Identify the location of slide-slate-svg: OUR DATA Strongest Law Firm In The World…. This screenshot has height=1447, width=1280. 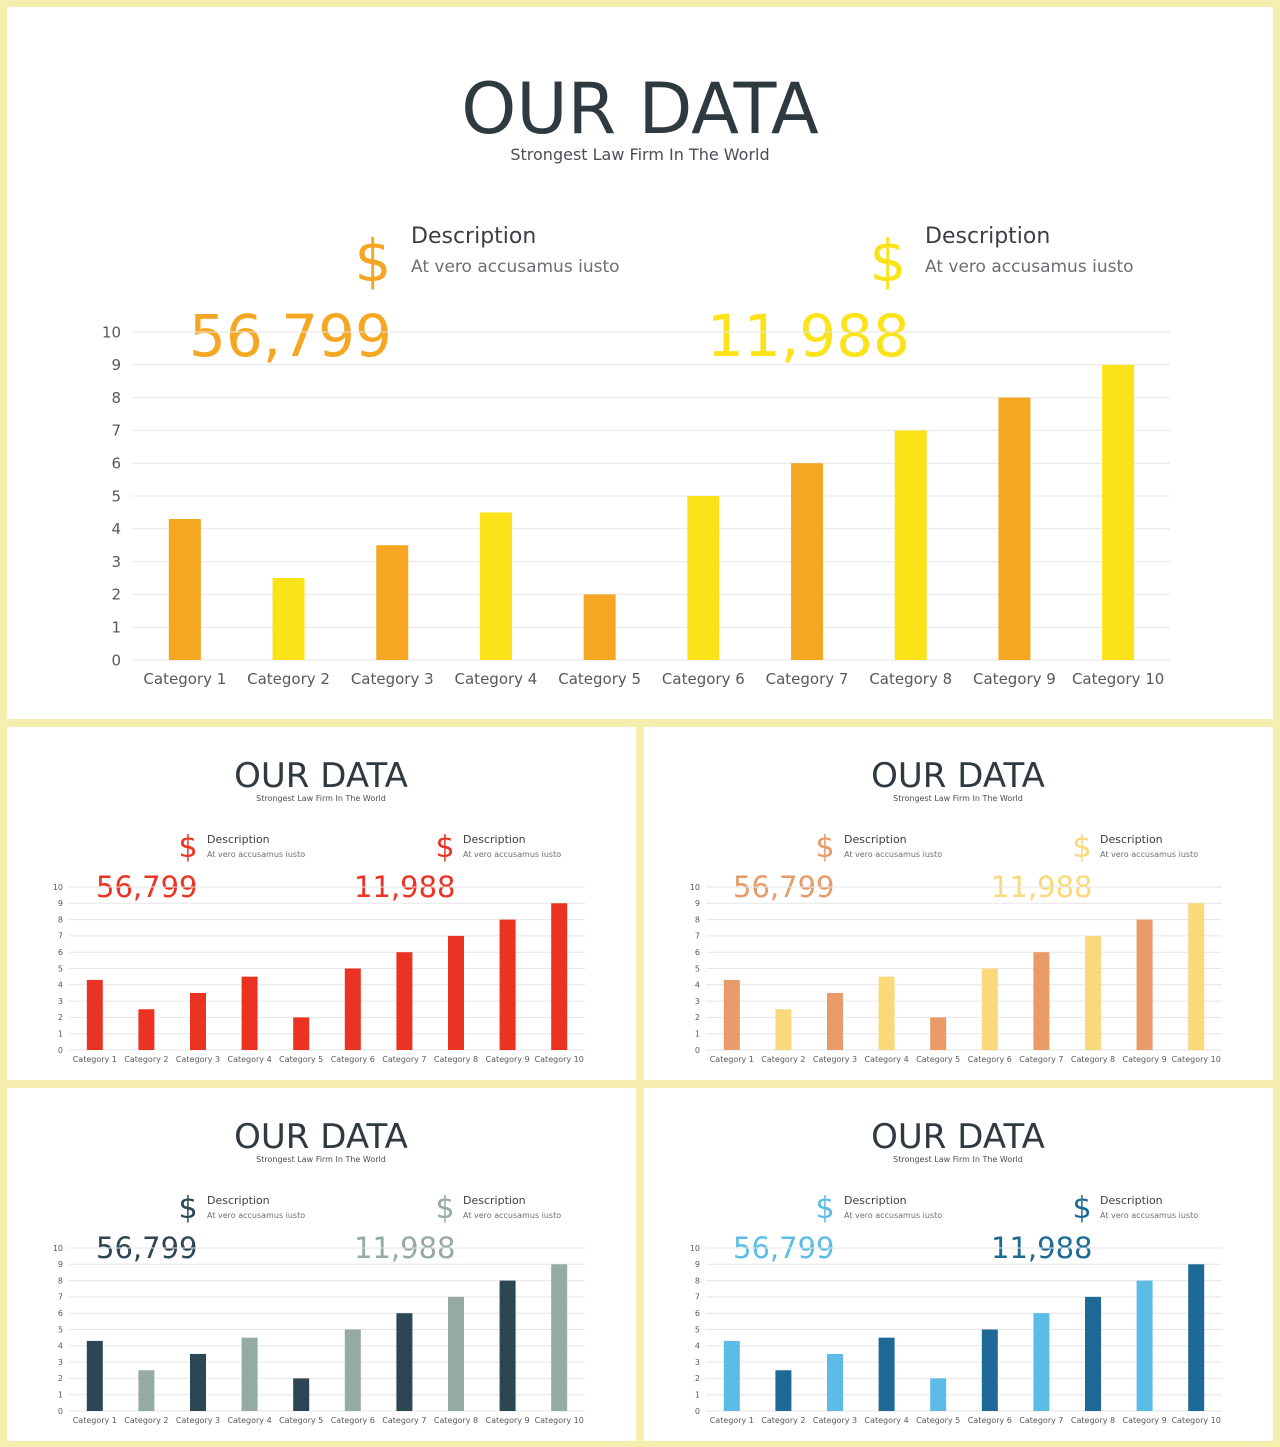
(319, 1271).